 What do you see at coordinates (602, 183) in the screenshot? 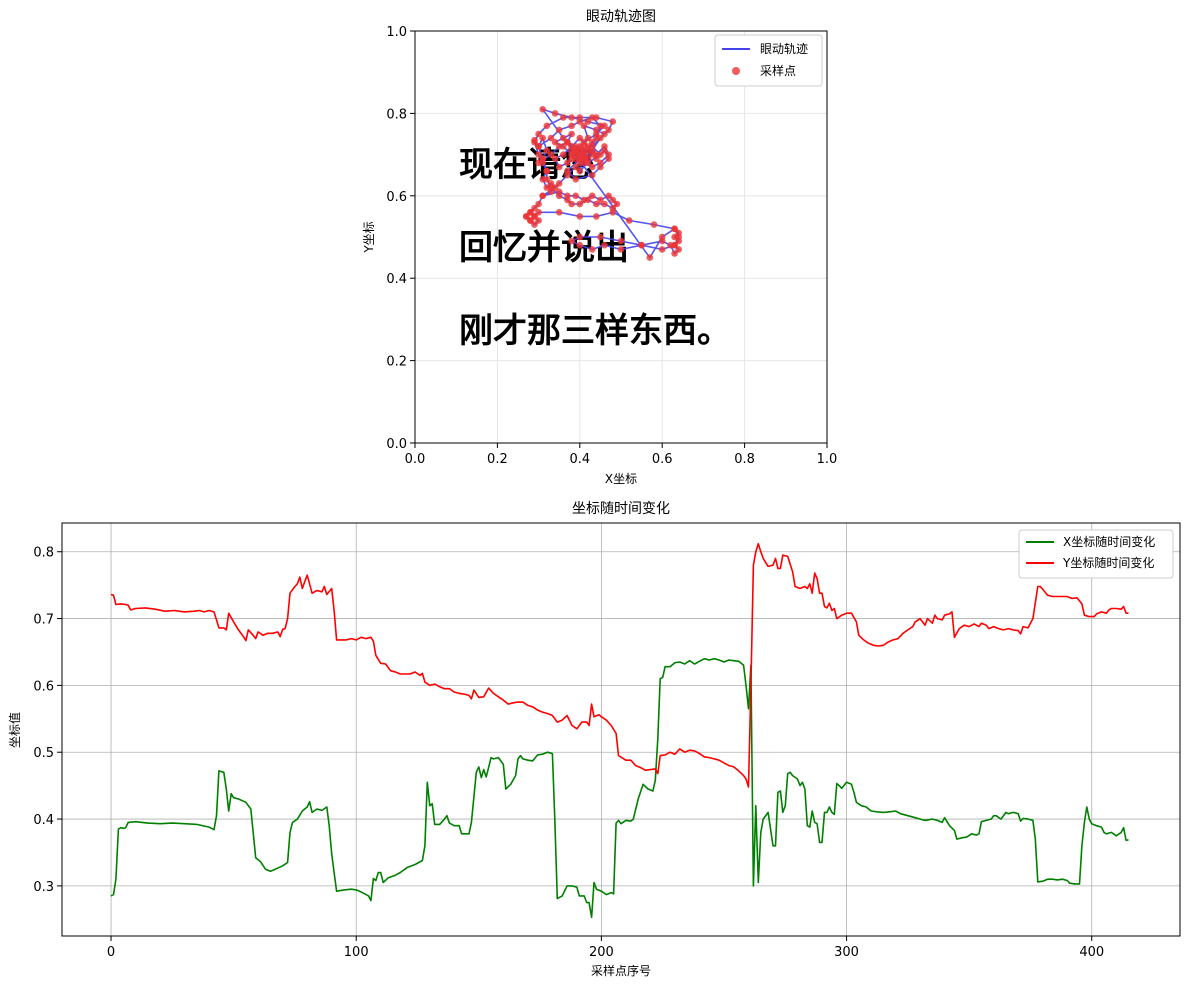
I see `trajectory-data` at bounding box center [602, 183].